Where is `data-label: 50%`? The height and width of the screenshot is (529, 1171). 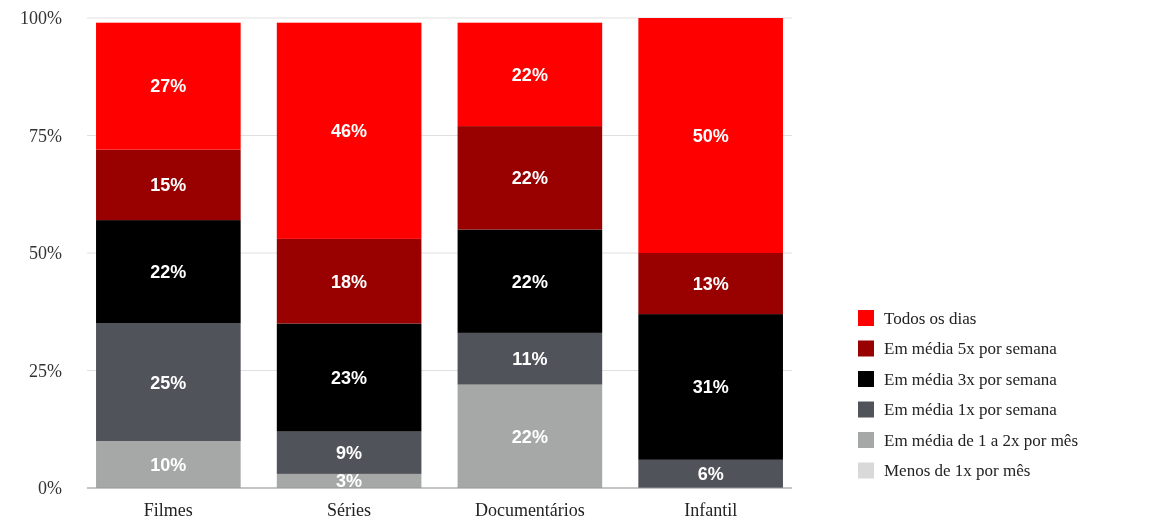 data-label: 50% is located at coordinates (710, 135).